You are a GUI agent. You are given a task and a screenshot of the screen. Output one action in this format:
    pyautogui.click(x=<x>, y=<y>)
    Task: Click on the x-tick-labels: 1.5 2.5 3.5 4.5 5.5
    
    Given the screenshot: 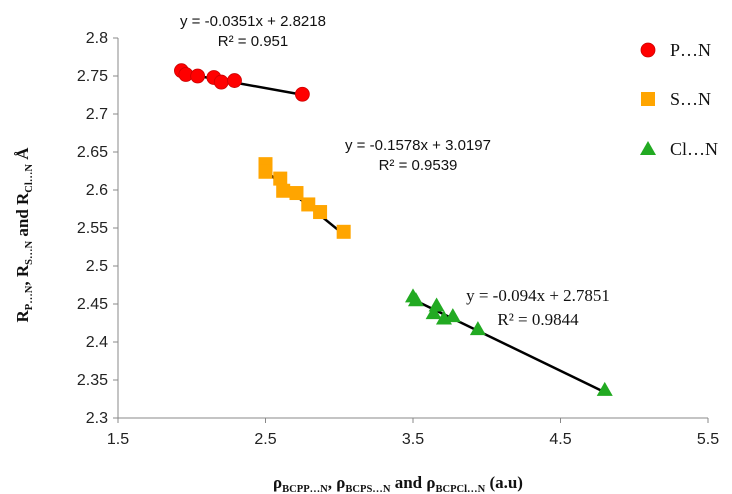 What is the action you would take?
    pyautogui.click(x=413, y=439)
    